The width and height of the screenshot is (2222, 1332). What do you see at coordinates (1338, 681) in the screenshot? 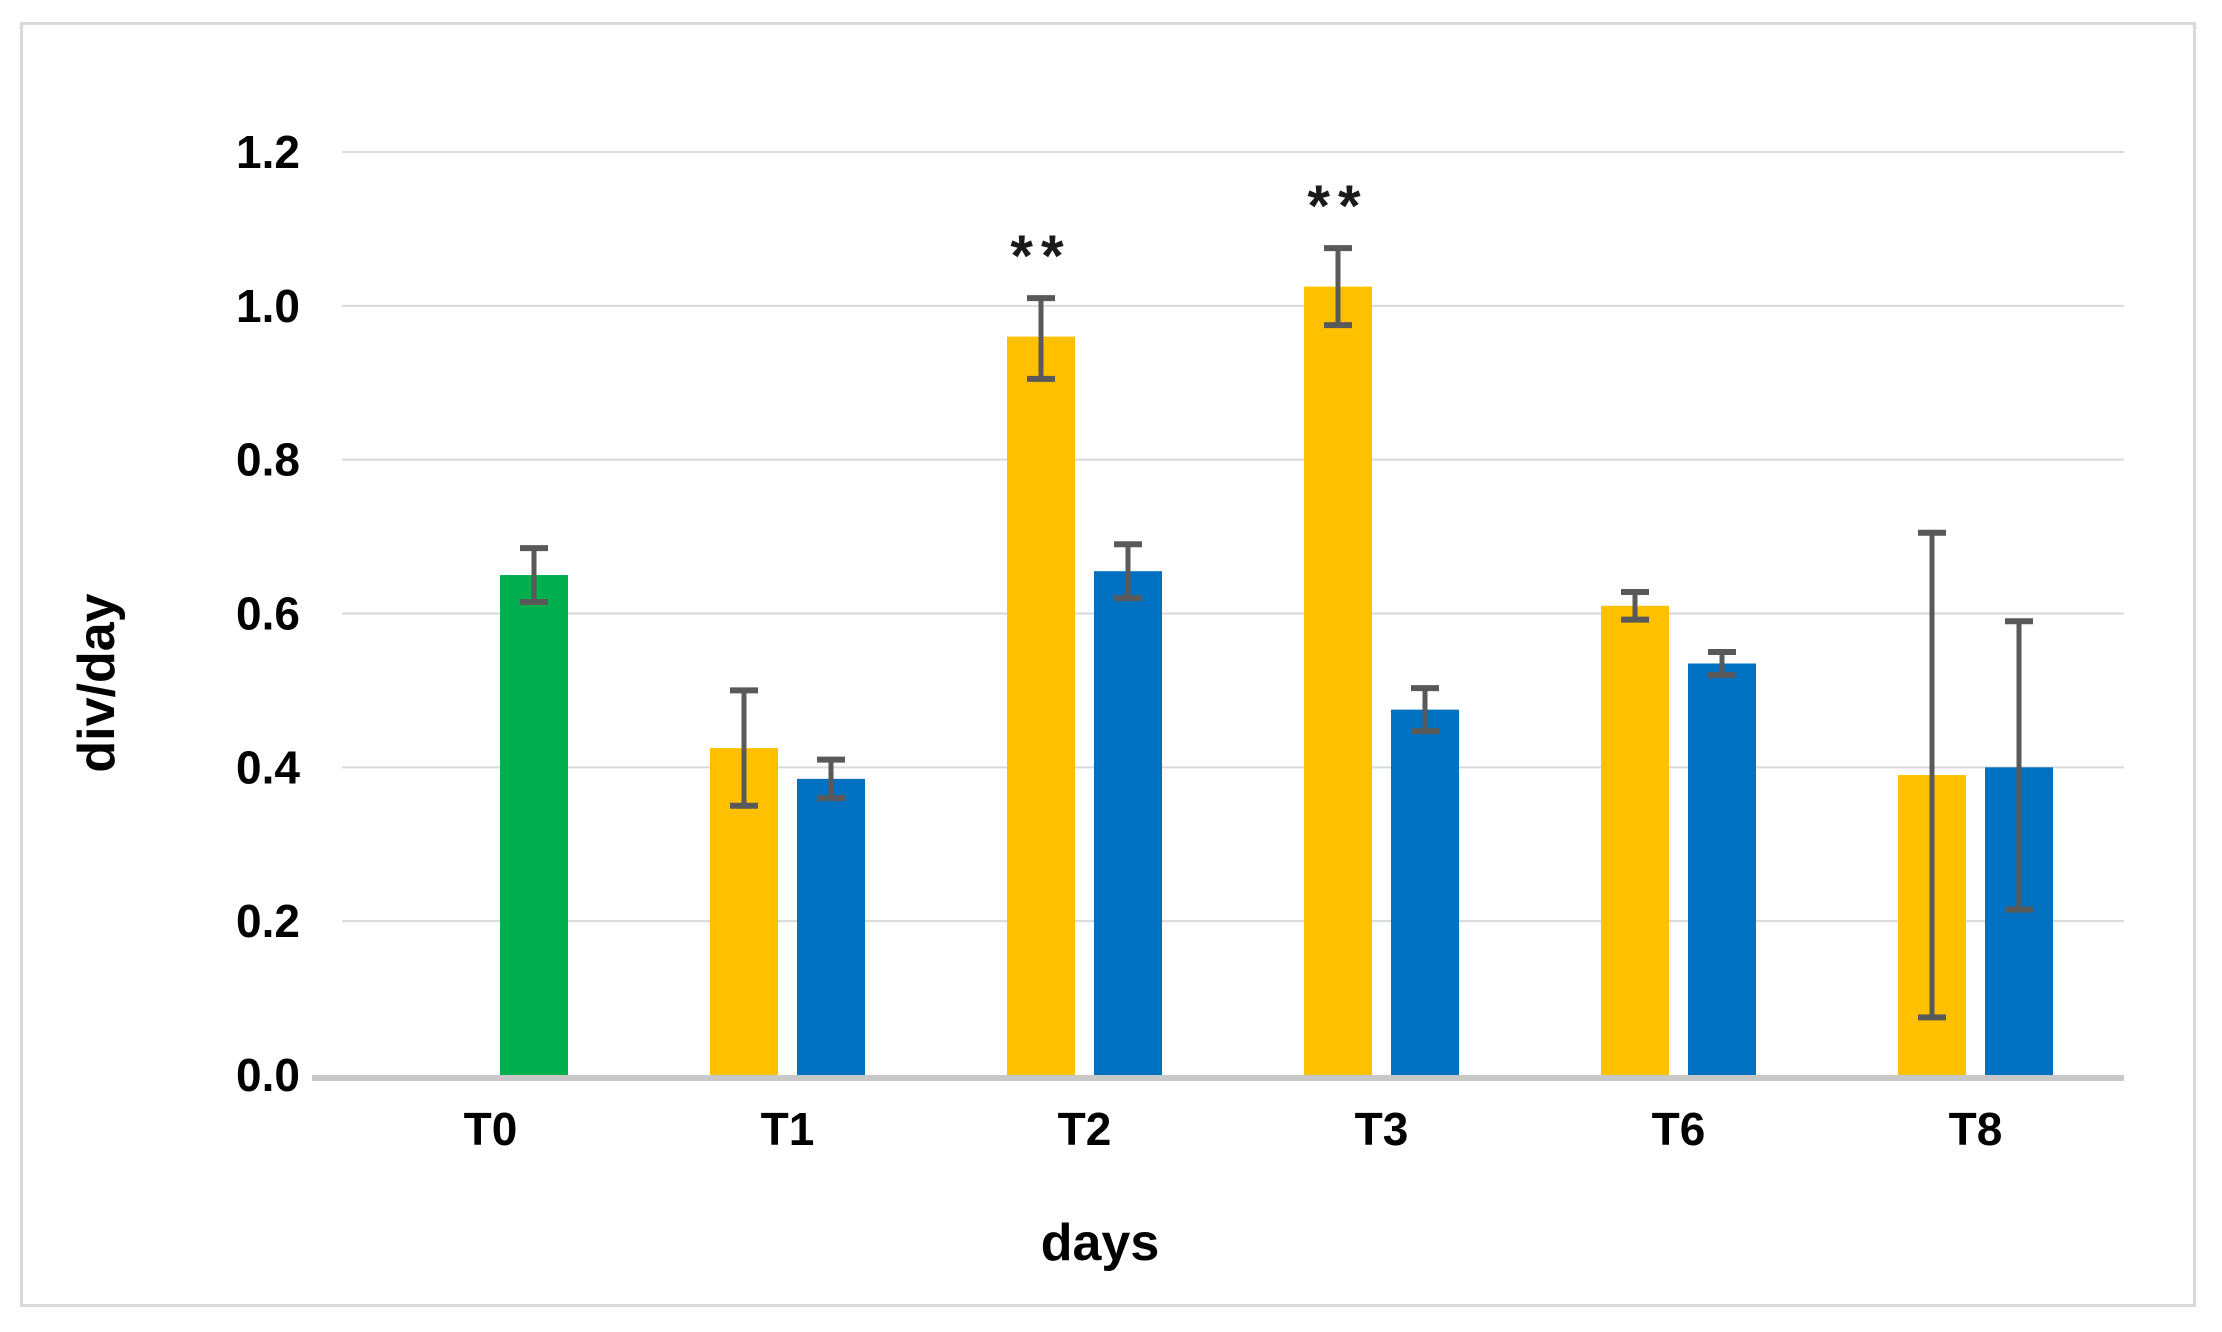
I see `bar-t3-yellow` at bounding box center [1338, 681].